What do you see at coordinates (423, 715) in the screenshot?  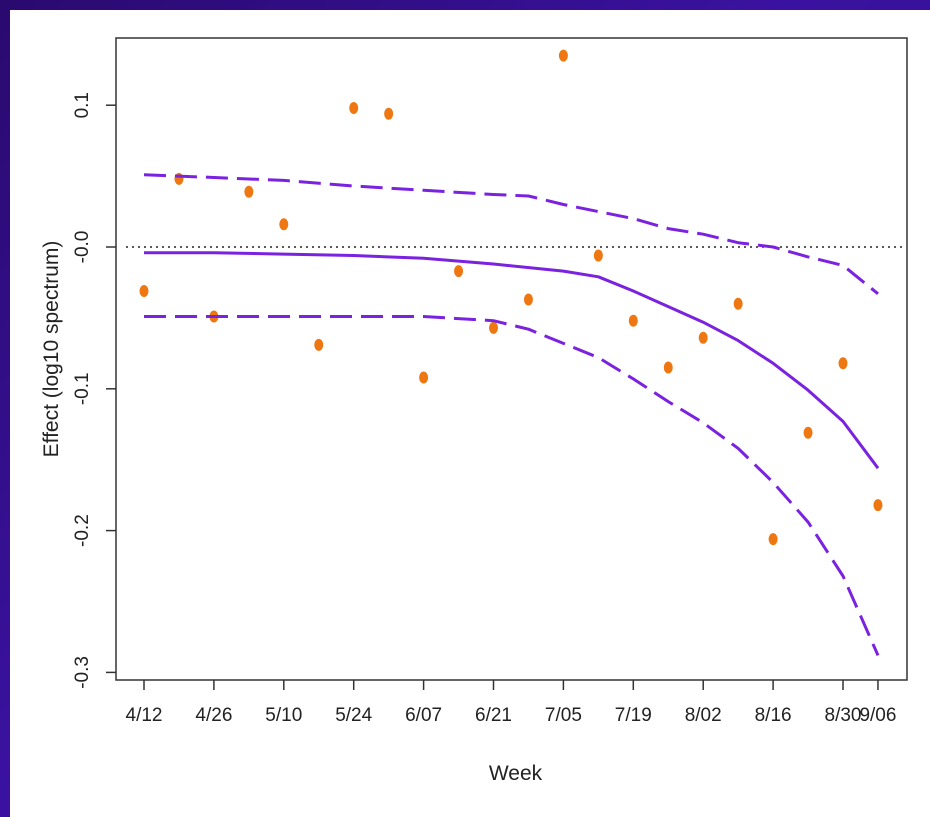 I see `x-tick-label: 6/07` at bounding box center [423, 715].